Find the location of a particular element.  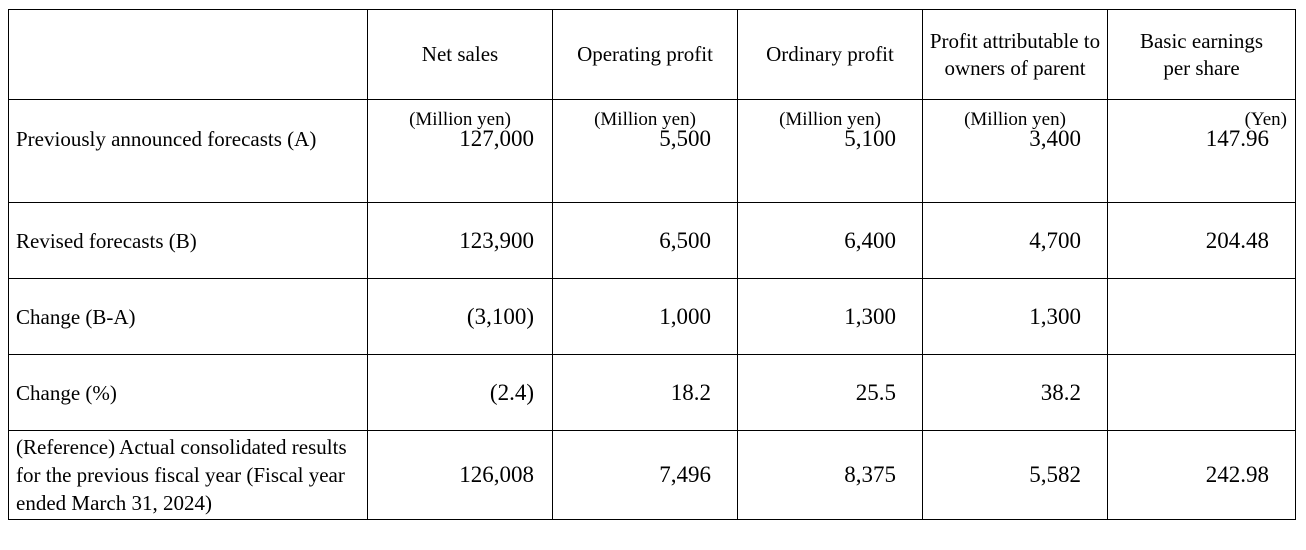

unit-net-sales: (Million yen) is located at coordinates (460, 119).